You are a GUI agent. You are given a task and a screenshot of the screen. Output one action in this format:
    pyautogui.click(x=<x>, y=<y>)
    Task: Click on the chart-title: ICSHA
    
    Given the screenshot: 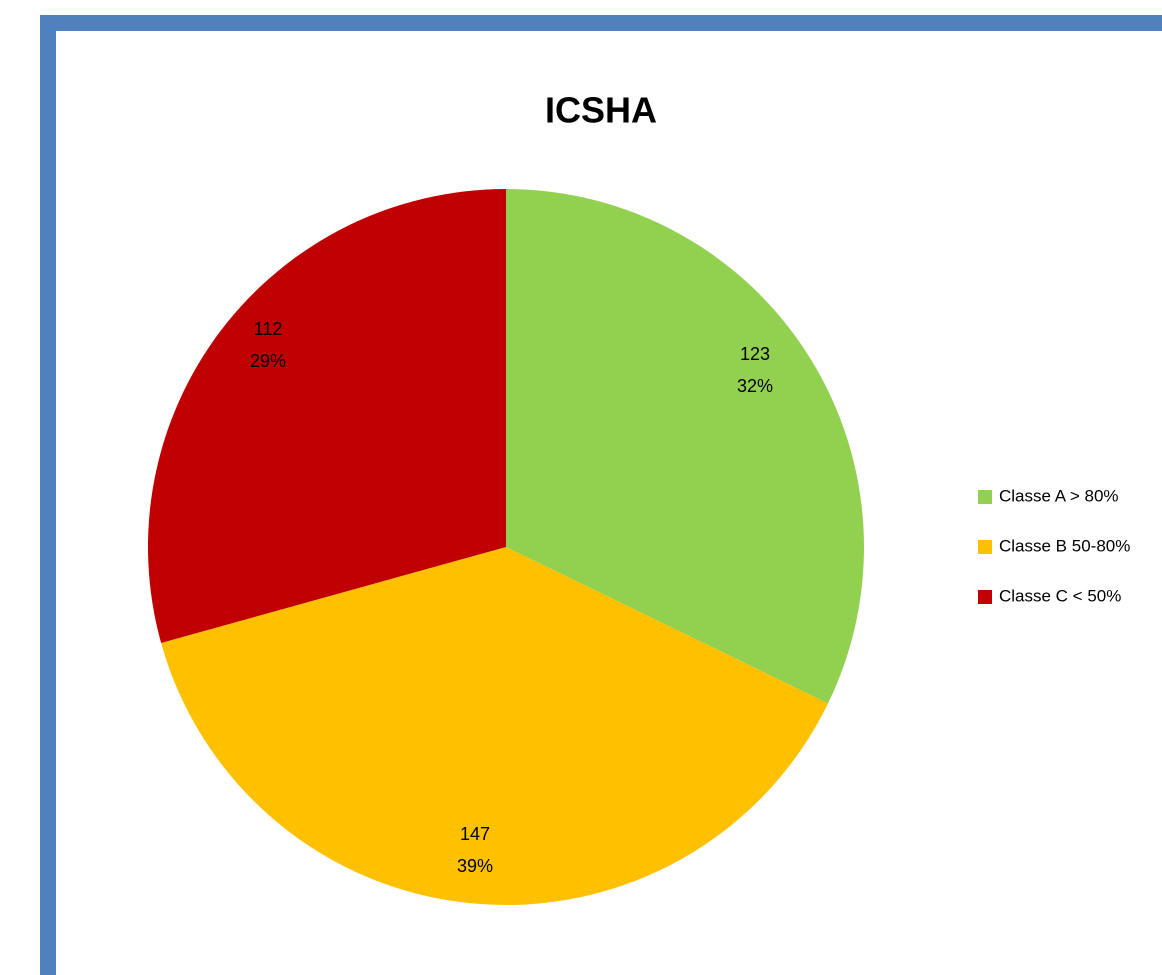 What is the action you would take?
    pyautogui.click(x=601, y=110)
    